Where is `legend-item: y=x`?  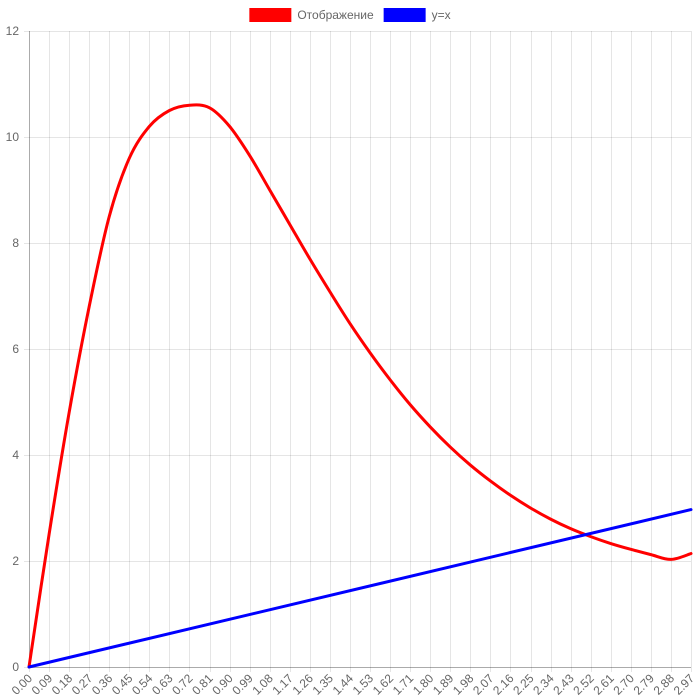
legend-item: y=x is located at coordinates (417, 15).